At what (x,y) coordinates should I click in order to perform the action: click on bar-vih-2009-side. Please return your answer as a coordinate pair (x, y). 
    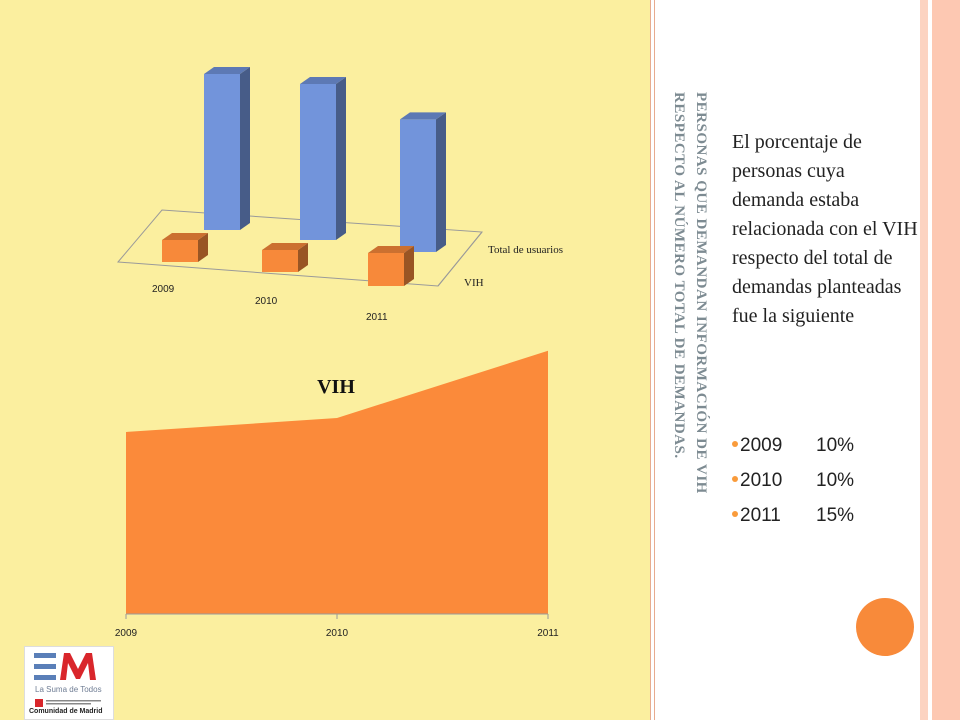
    Looking at the image, I should click on (203, 247).